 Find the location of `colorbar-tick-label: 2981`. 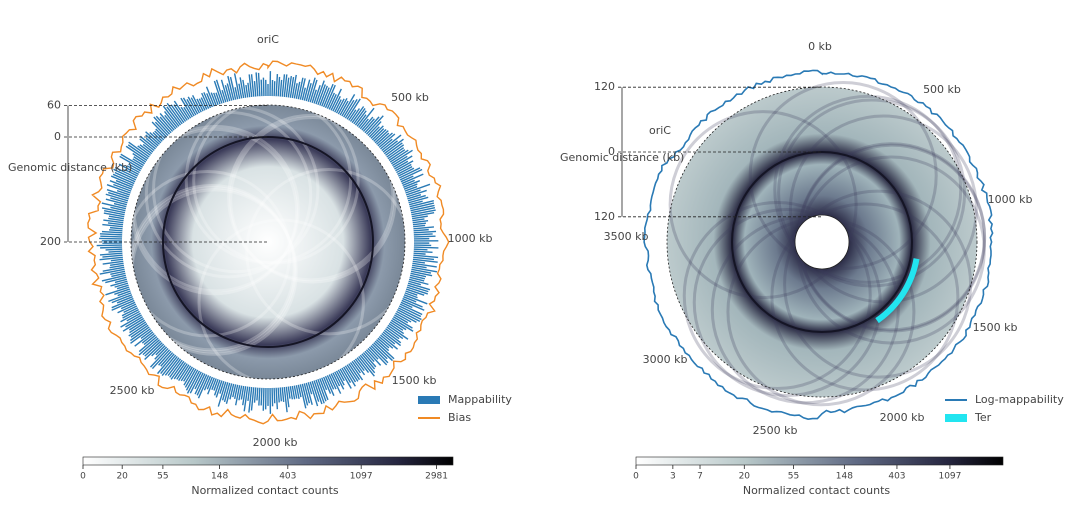

colorbar-tick-label: 2981 is located at coordinates (436, 477).